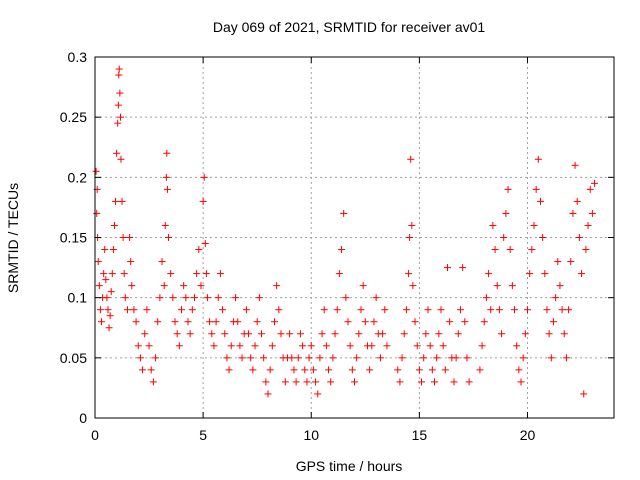 Image resolution: width=640 pixels, height=480 pixels. What do you see at coordinates (83, 418) in the screenshot?
I see `y-tick-label: 0` at bounding box center [83, 418].